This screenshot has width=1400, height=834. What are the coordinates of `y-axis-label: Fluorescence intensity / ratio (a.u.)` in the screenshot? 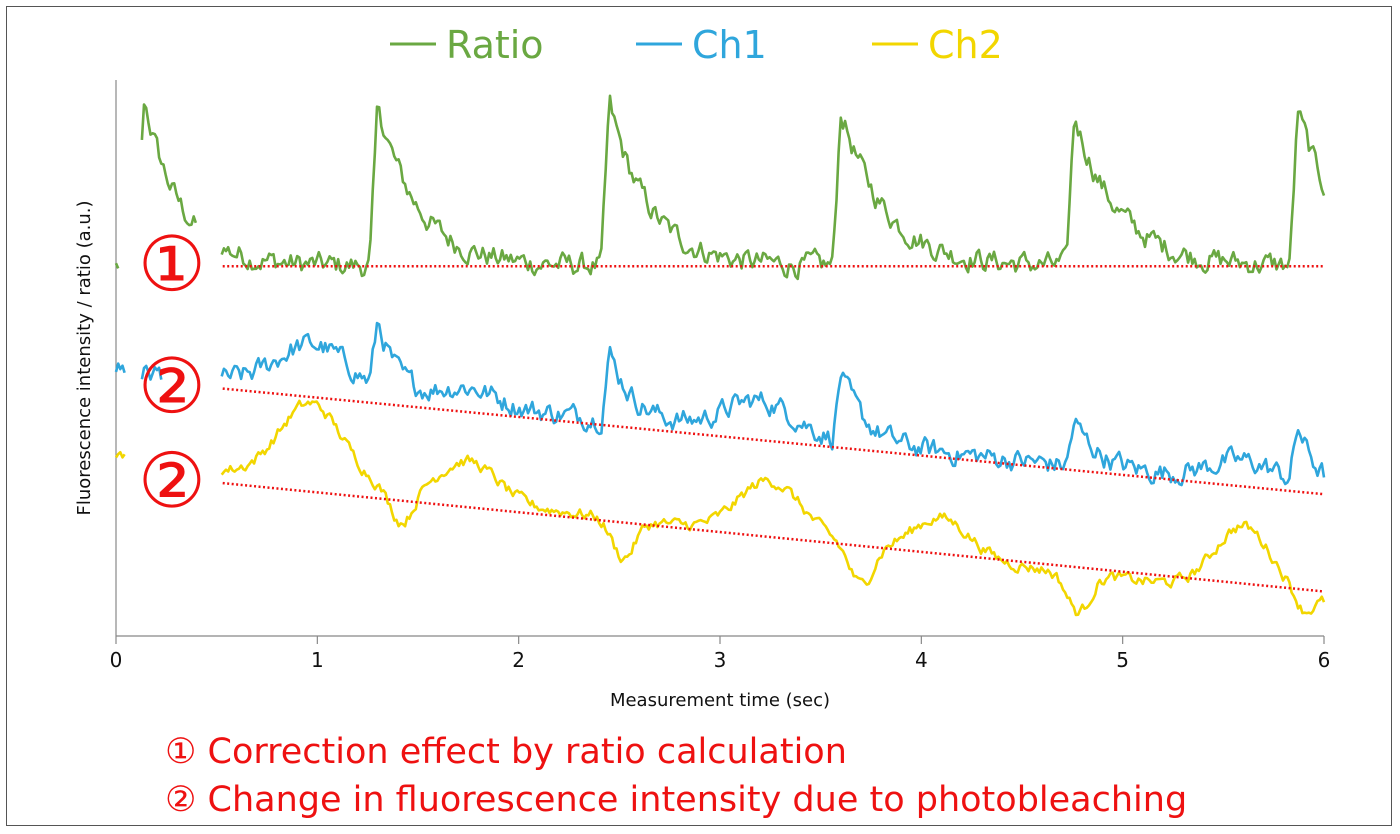 It's located at (84, 358).